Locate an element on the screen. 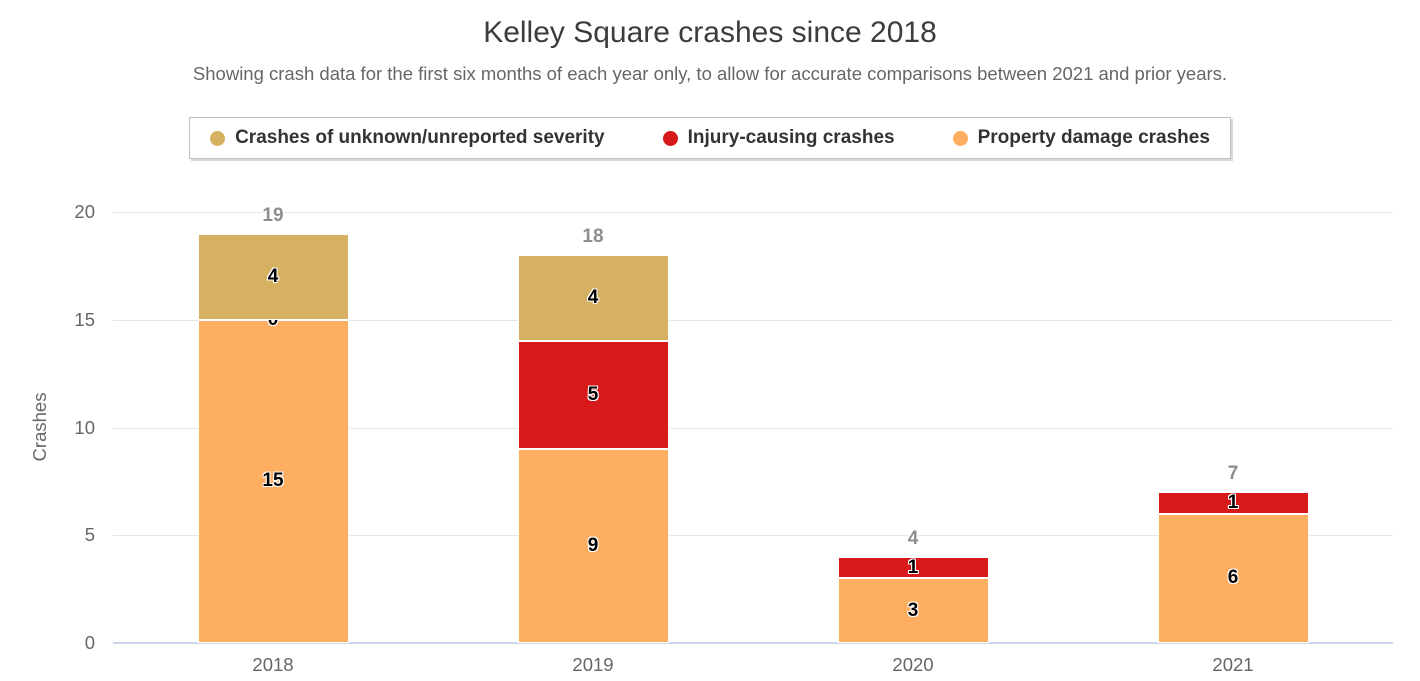  x-tick-label: 2019 is located at coordinates (593, 664).